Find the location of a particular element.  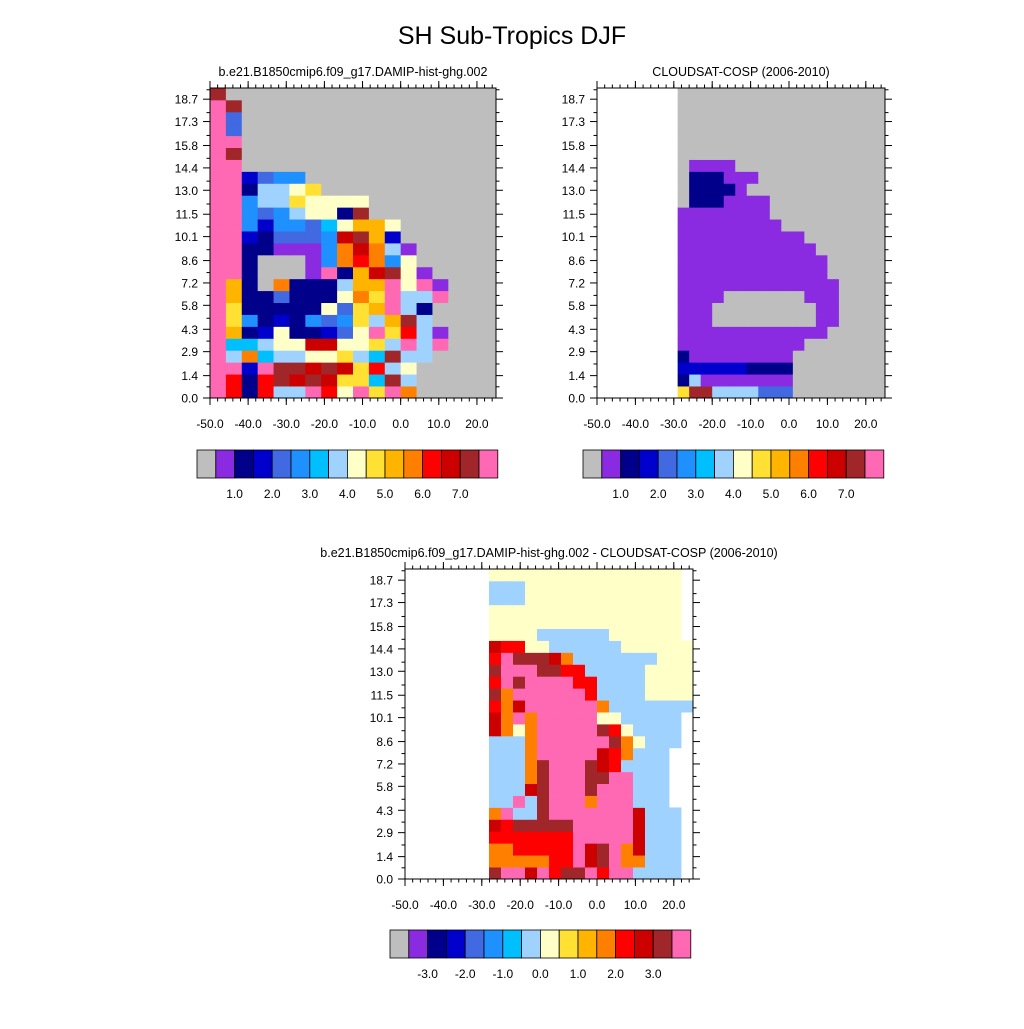

colorbar-swatch is located at coordinates (855, 464).